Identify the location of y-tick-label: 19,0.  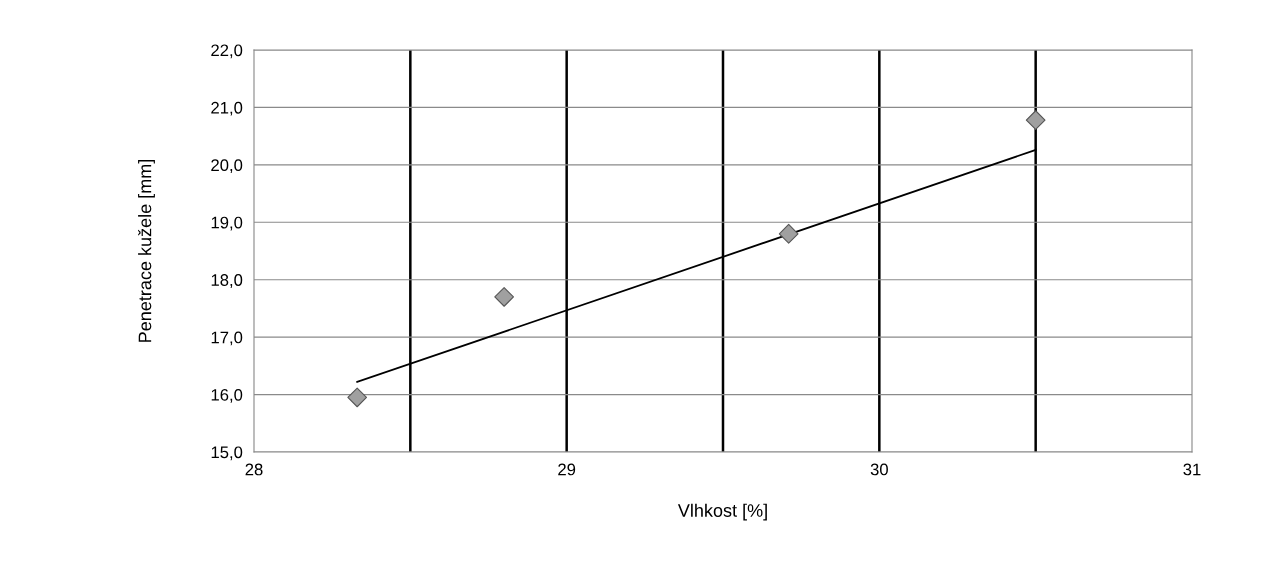
(227, 223).